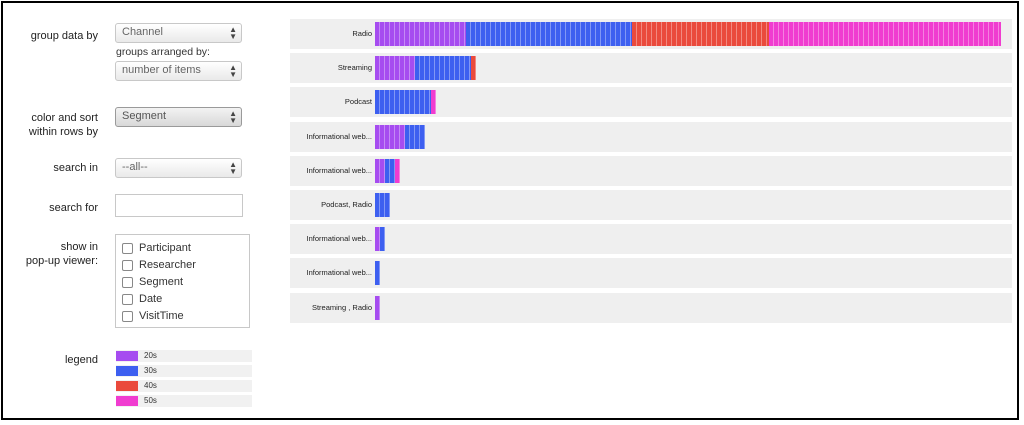 The height and width of the screenshot is (425, 1024). What do you see at coordinates (55, 125) in the screenshot?
I see `color-sort-label: color and sort within rows by` at bounding box center [55, 125].